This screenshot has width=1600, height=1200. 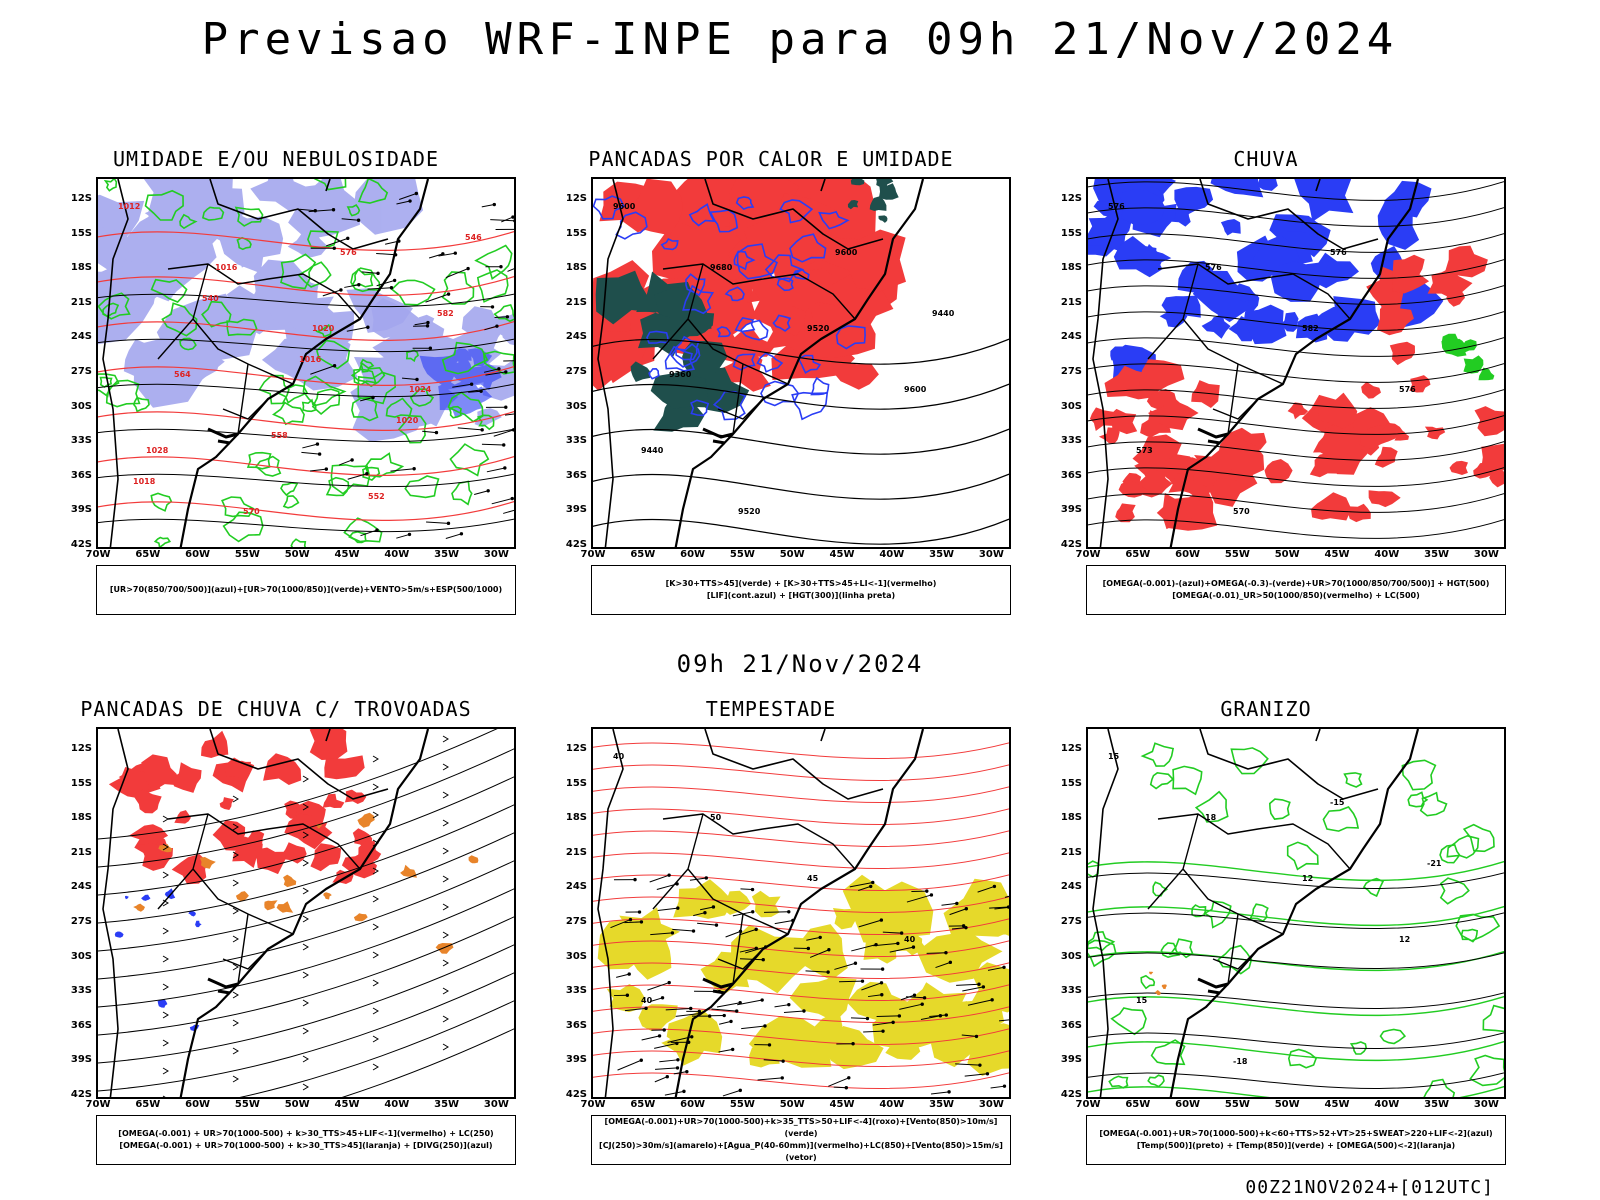 I want to click on contour-label: 573, so click(x=1144, y=450).